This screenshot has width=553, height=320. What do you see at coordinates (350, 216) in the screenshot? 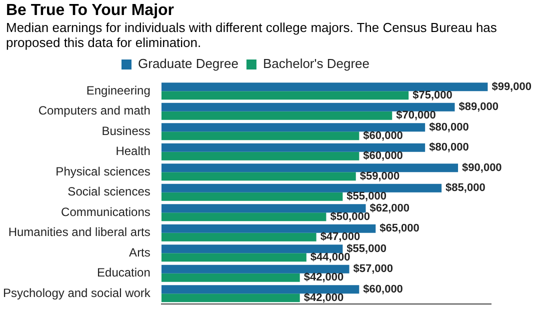
I see `data-label: $50,000` at bounding box center [350, 216].